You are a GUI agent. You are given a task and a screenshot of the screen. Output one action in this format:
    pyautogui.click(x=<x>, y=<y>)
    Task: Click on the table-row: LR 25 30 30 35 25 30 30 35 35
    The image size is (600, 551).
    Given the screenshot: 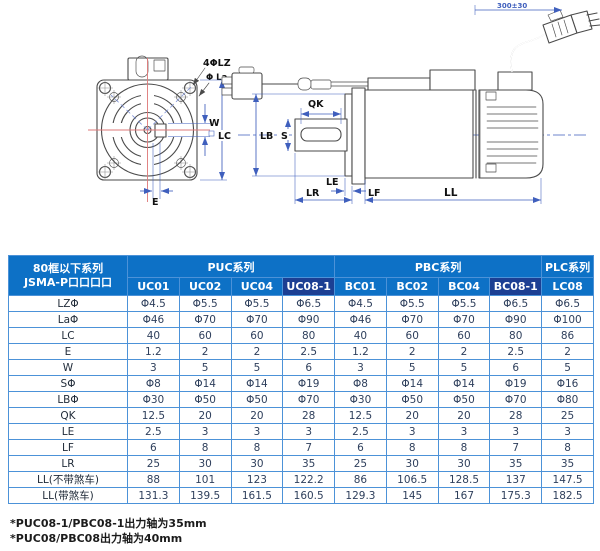 What is the action you would take?
    pyautogui.click(x=301, y=463)
    